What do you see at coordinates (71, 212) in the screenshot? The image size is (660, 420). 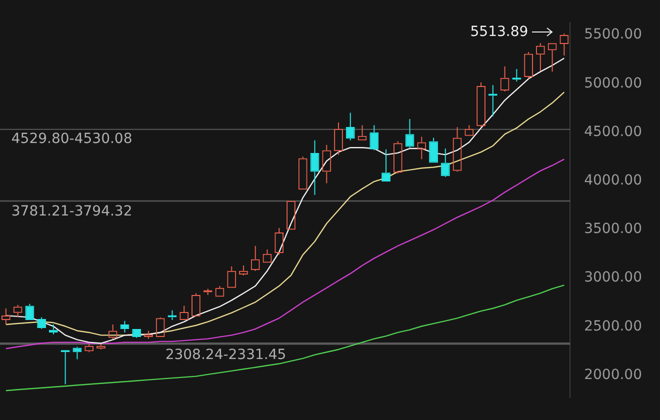 I see `band-label: 3781.21-3794.32` at bounding box center [71, 212].